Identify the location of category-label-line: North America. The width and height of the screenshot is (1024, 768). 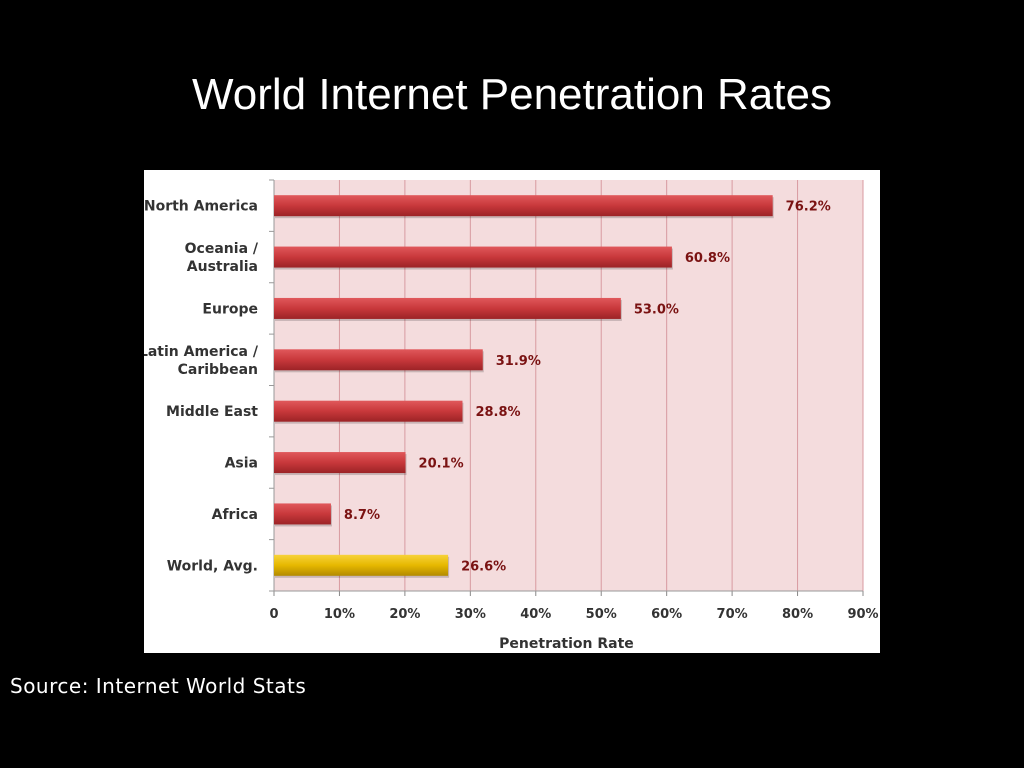
(201, 207).